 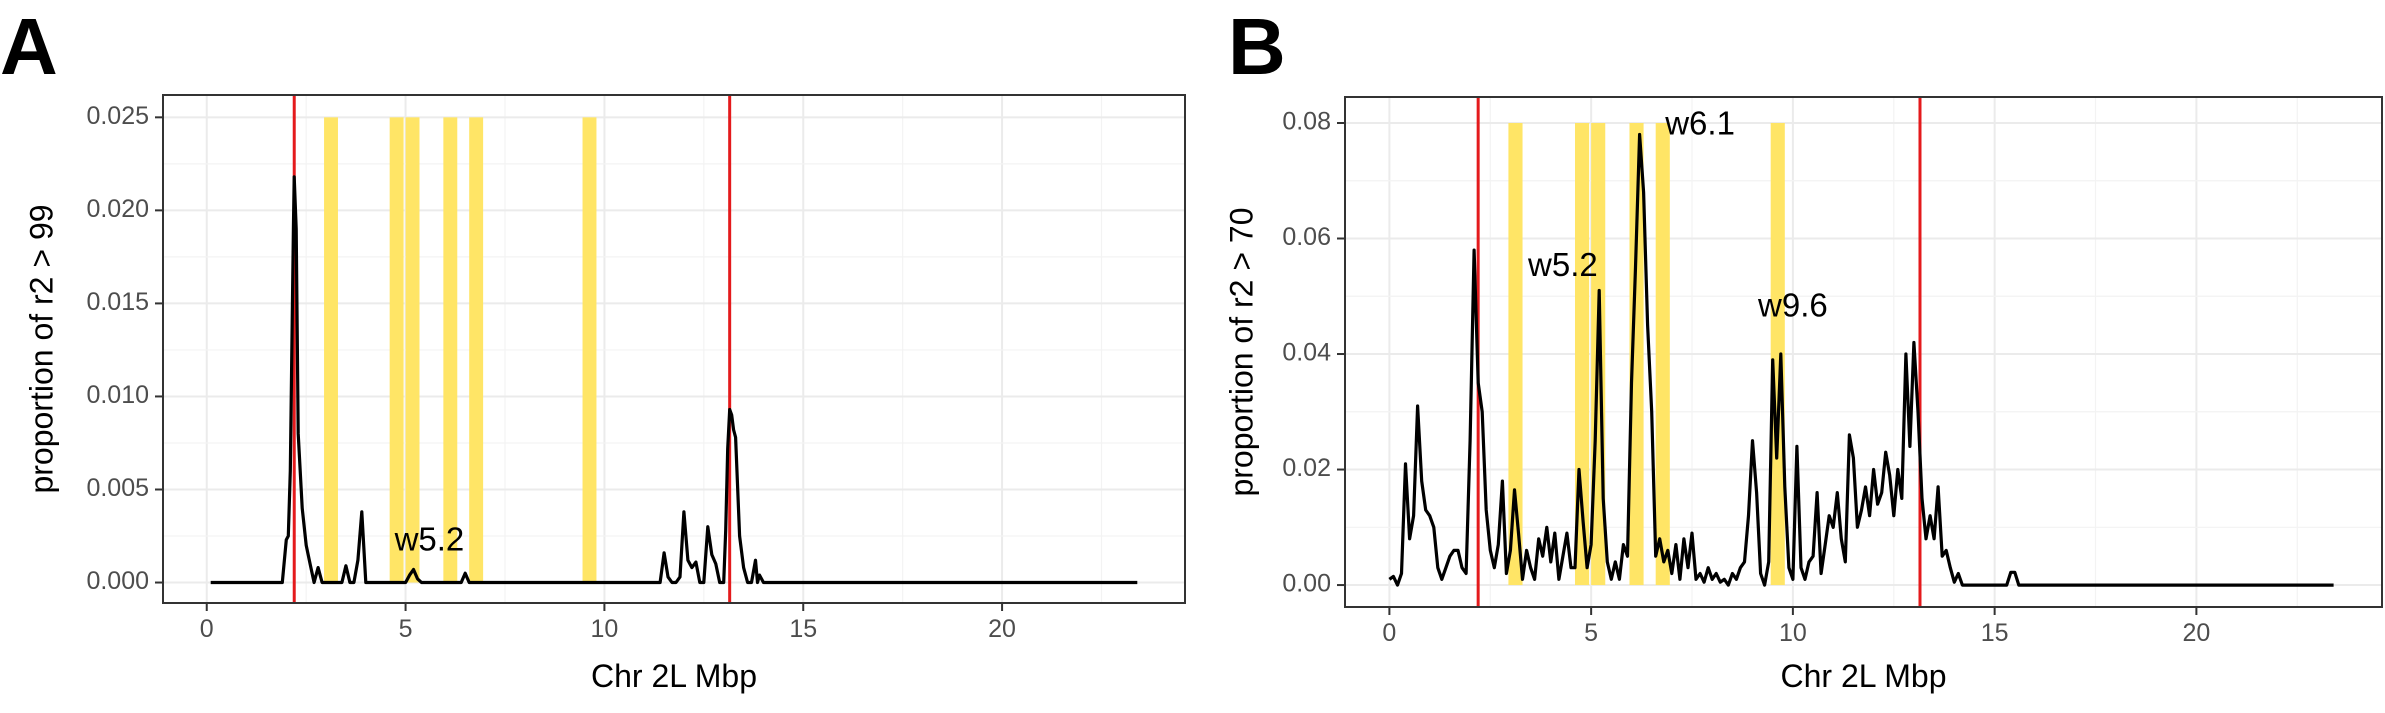 What do you see at coordinates (117, 395) in the screenshot?
I see `y-tick-label: 0.010` at bounding box center [117, 395].